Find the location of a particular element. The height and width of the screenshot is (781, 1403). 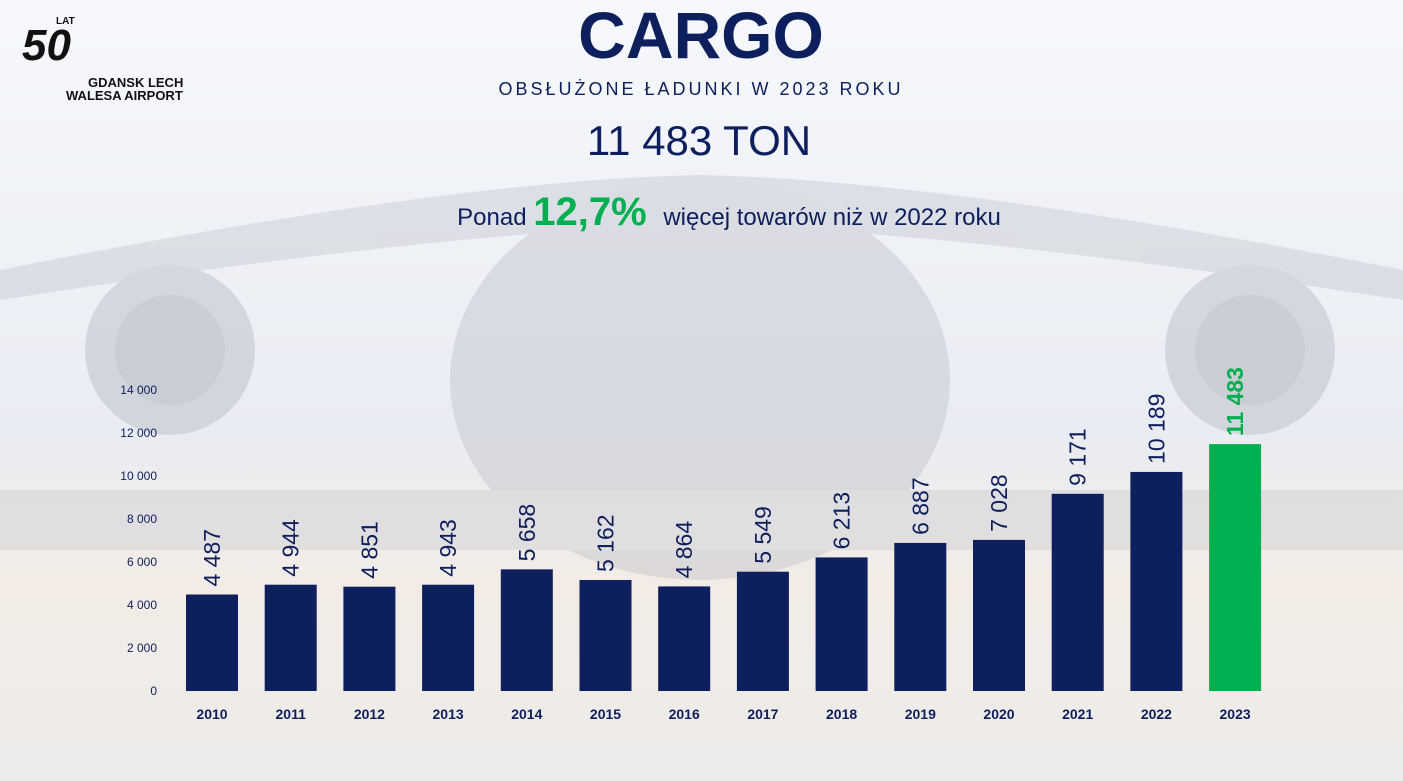

value-label: 4 851 is located at coordinates (369, 550).